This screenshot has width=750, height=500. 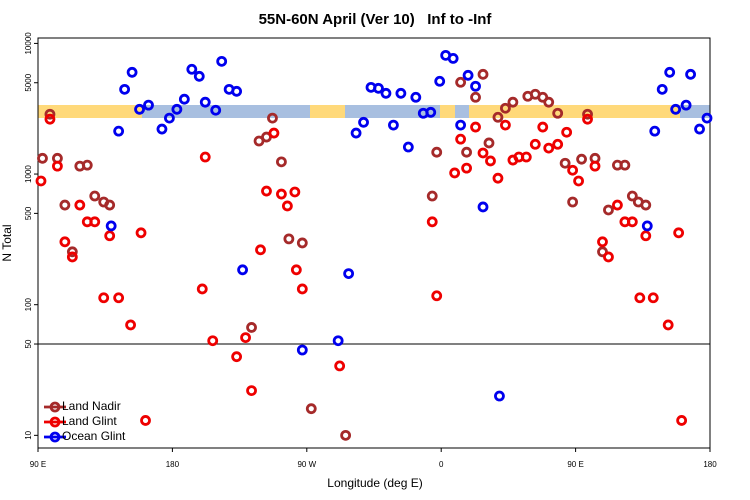 What do you see at coordinates (306, 464) in the screenshot?
I see `x-tick-label: 90 W` at bounding box center [306, 464].